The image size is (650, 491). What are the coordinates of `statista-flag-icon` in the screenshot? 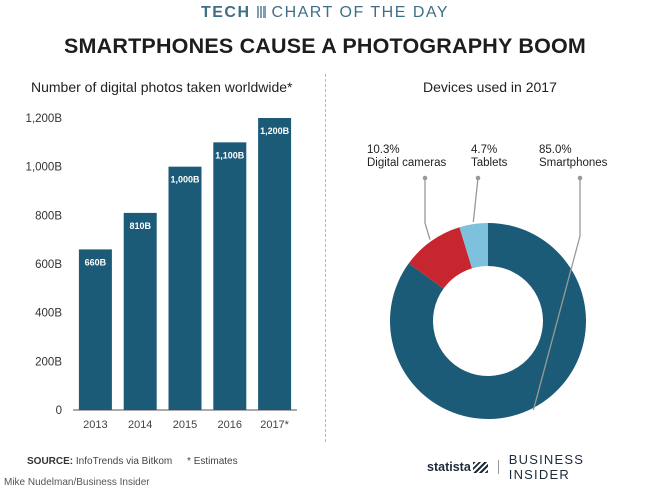 It's located at (480, 467).